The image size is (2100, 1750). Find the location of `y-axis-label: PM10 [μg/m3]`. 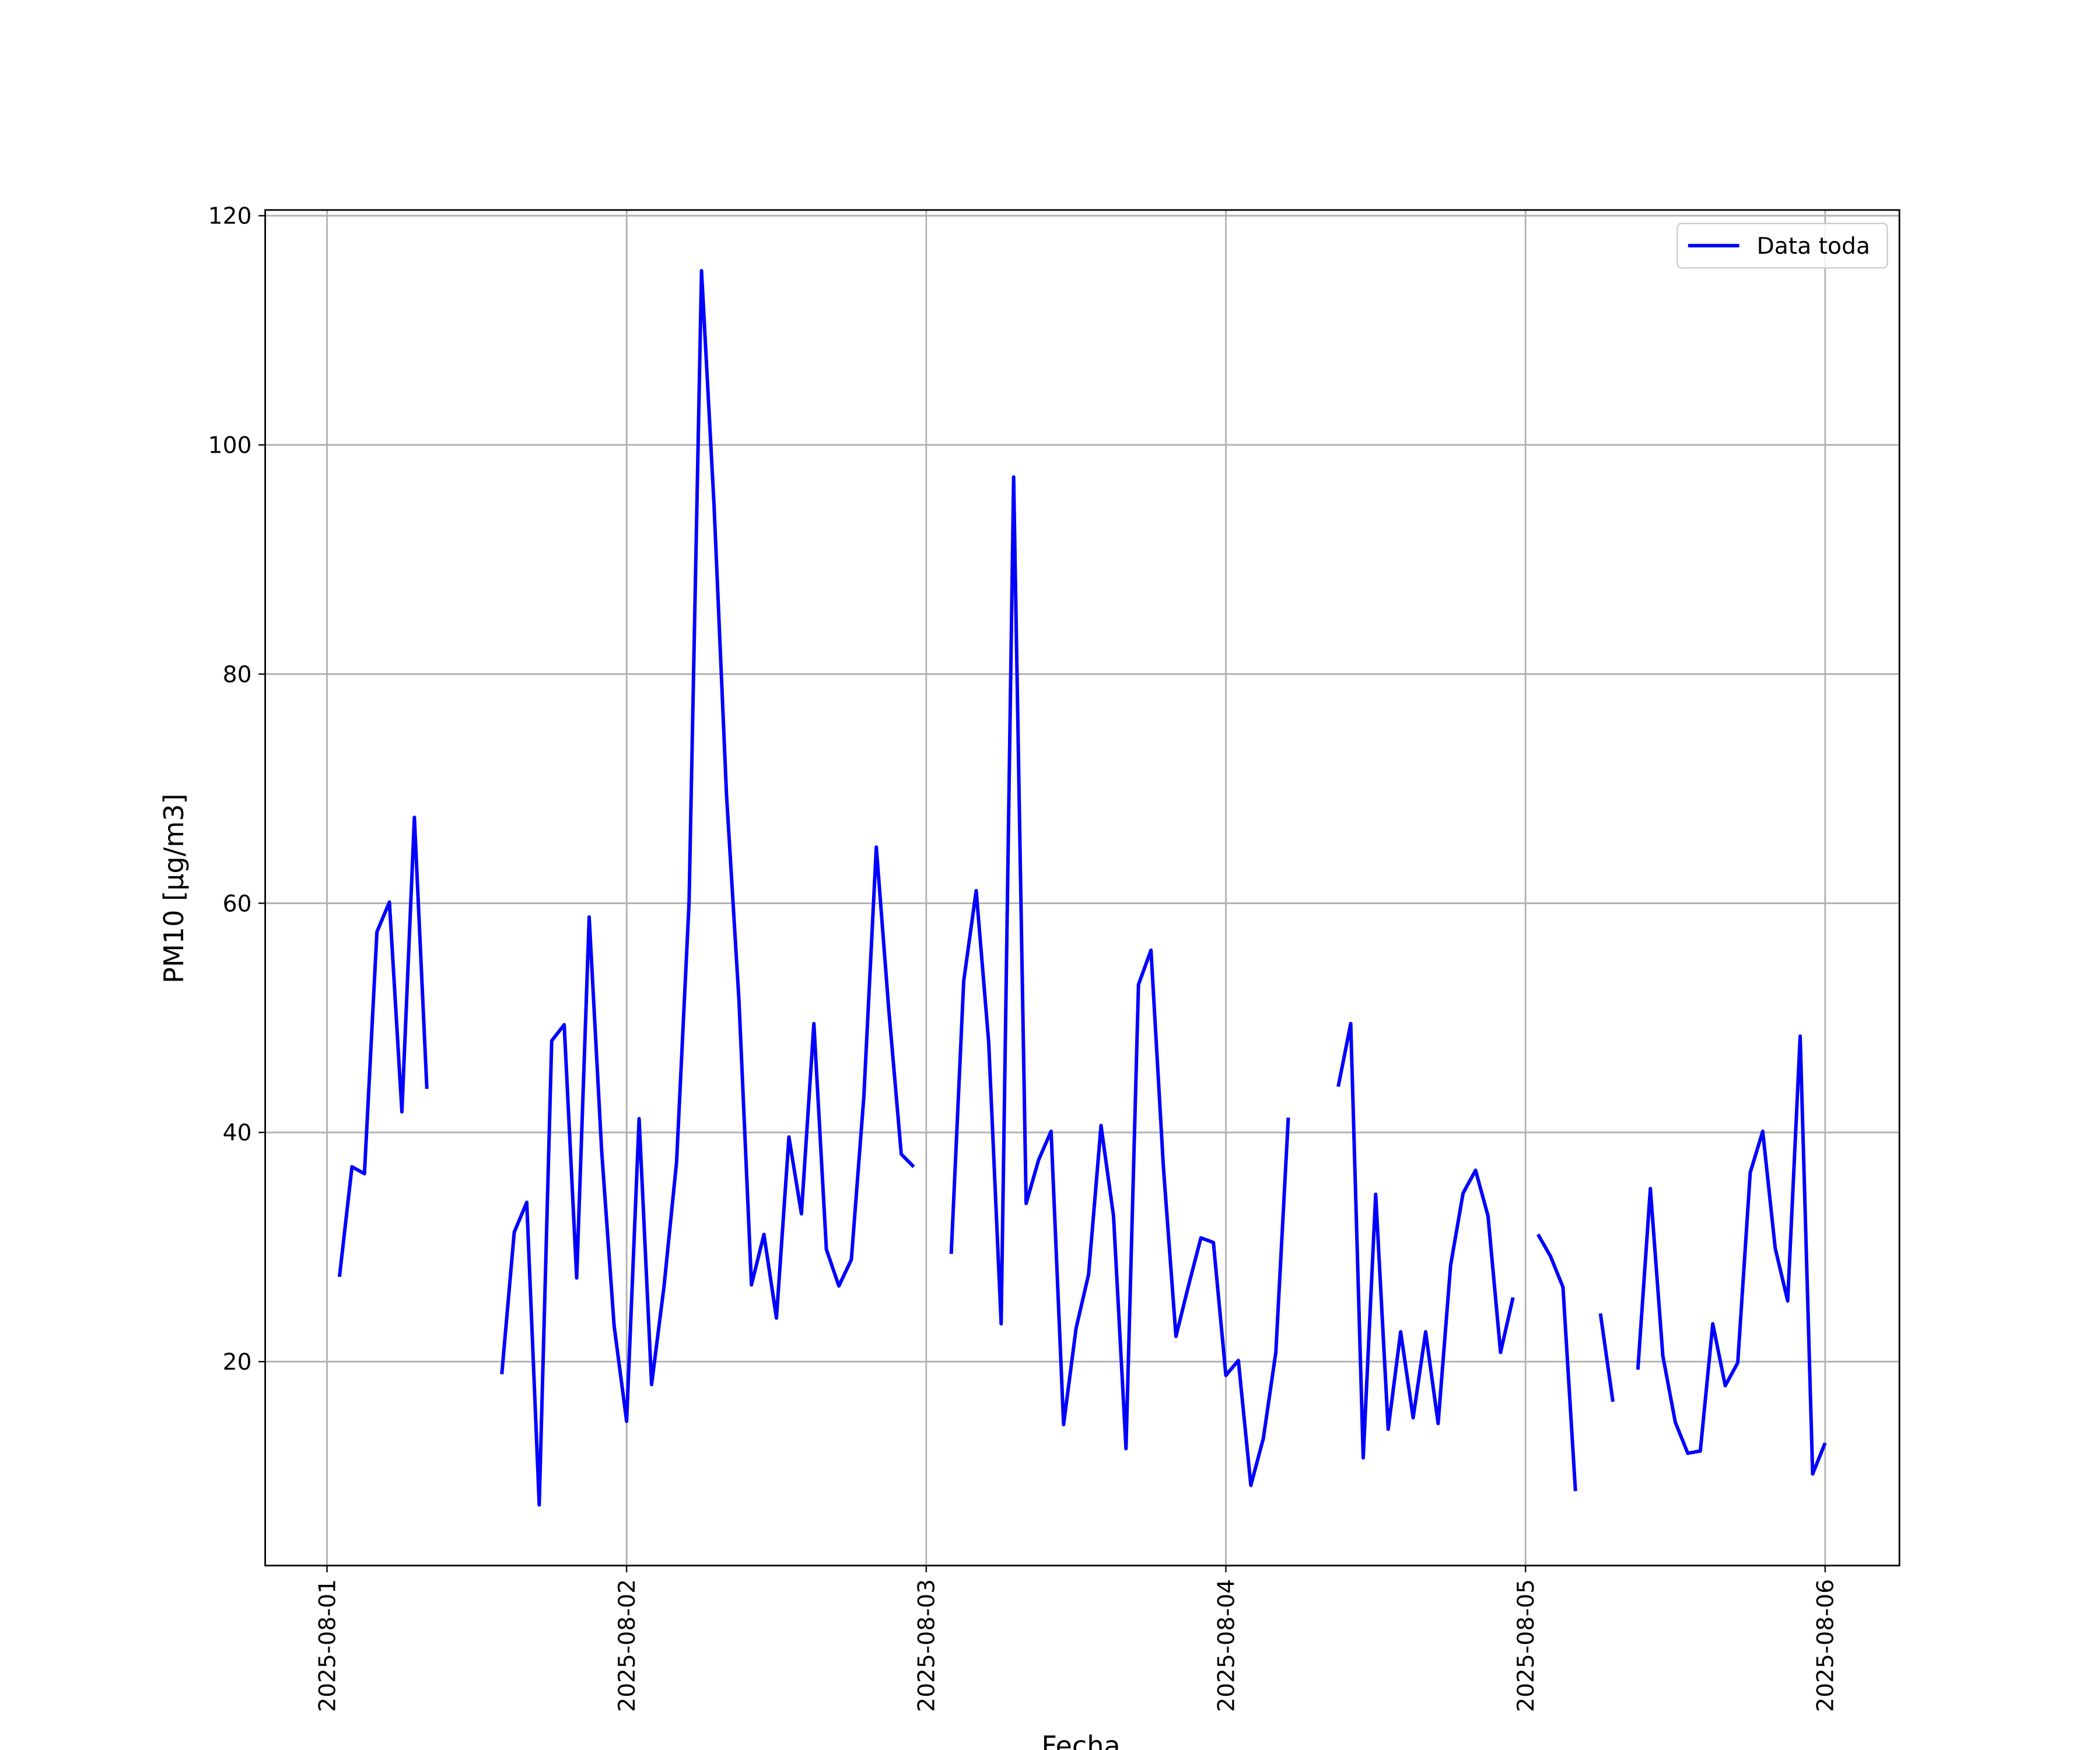

y-axis-label: PM10 [μg/m3] is located at coordinates (174, 888).